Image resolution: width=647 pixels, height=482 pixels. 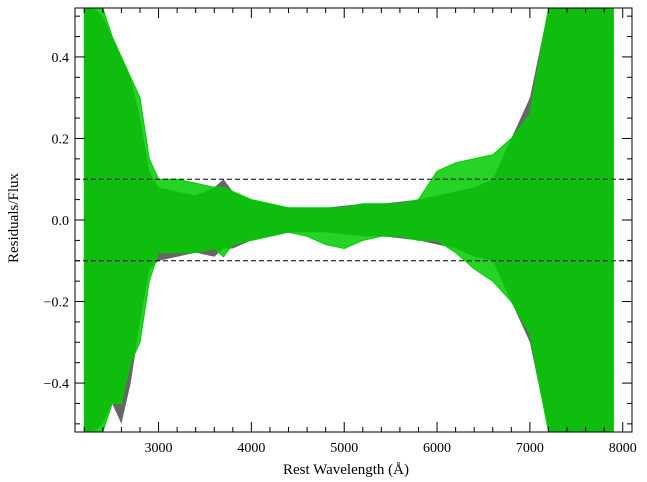 I want to click on x-tick-label: 8000, so click(x=623, y=448).